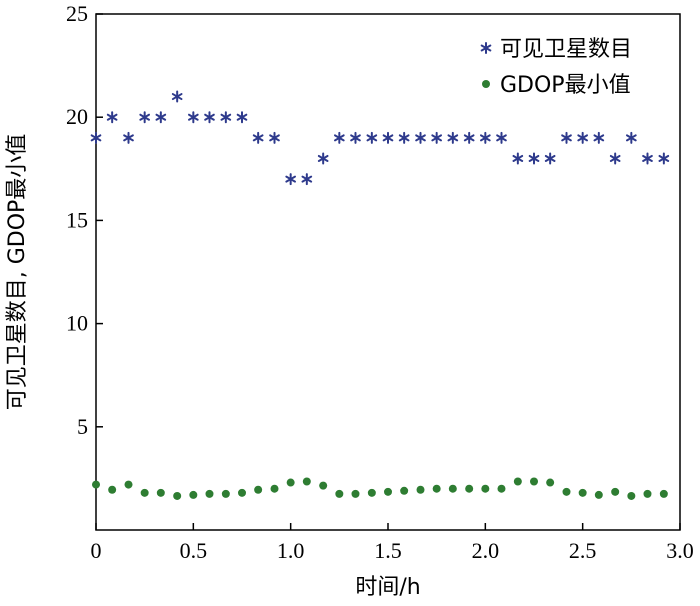  What do you see at coordinates (17, 272) in the screenshot?
I see `y-axis-title: 可见卫星数目, GDOP最小值` at bounding box center [17, 272].